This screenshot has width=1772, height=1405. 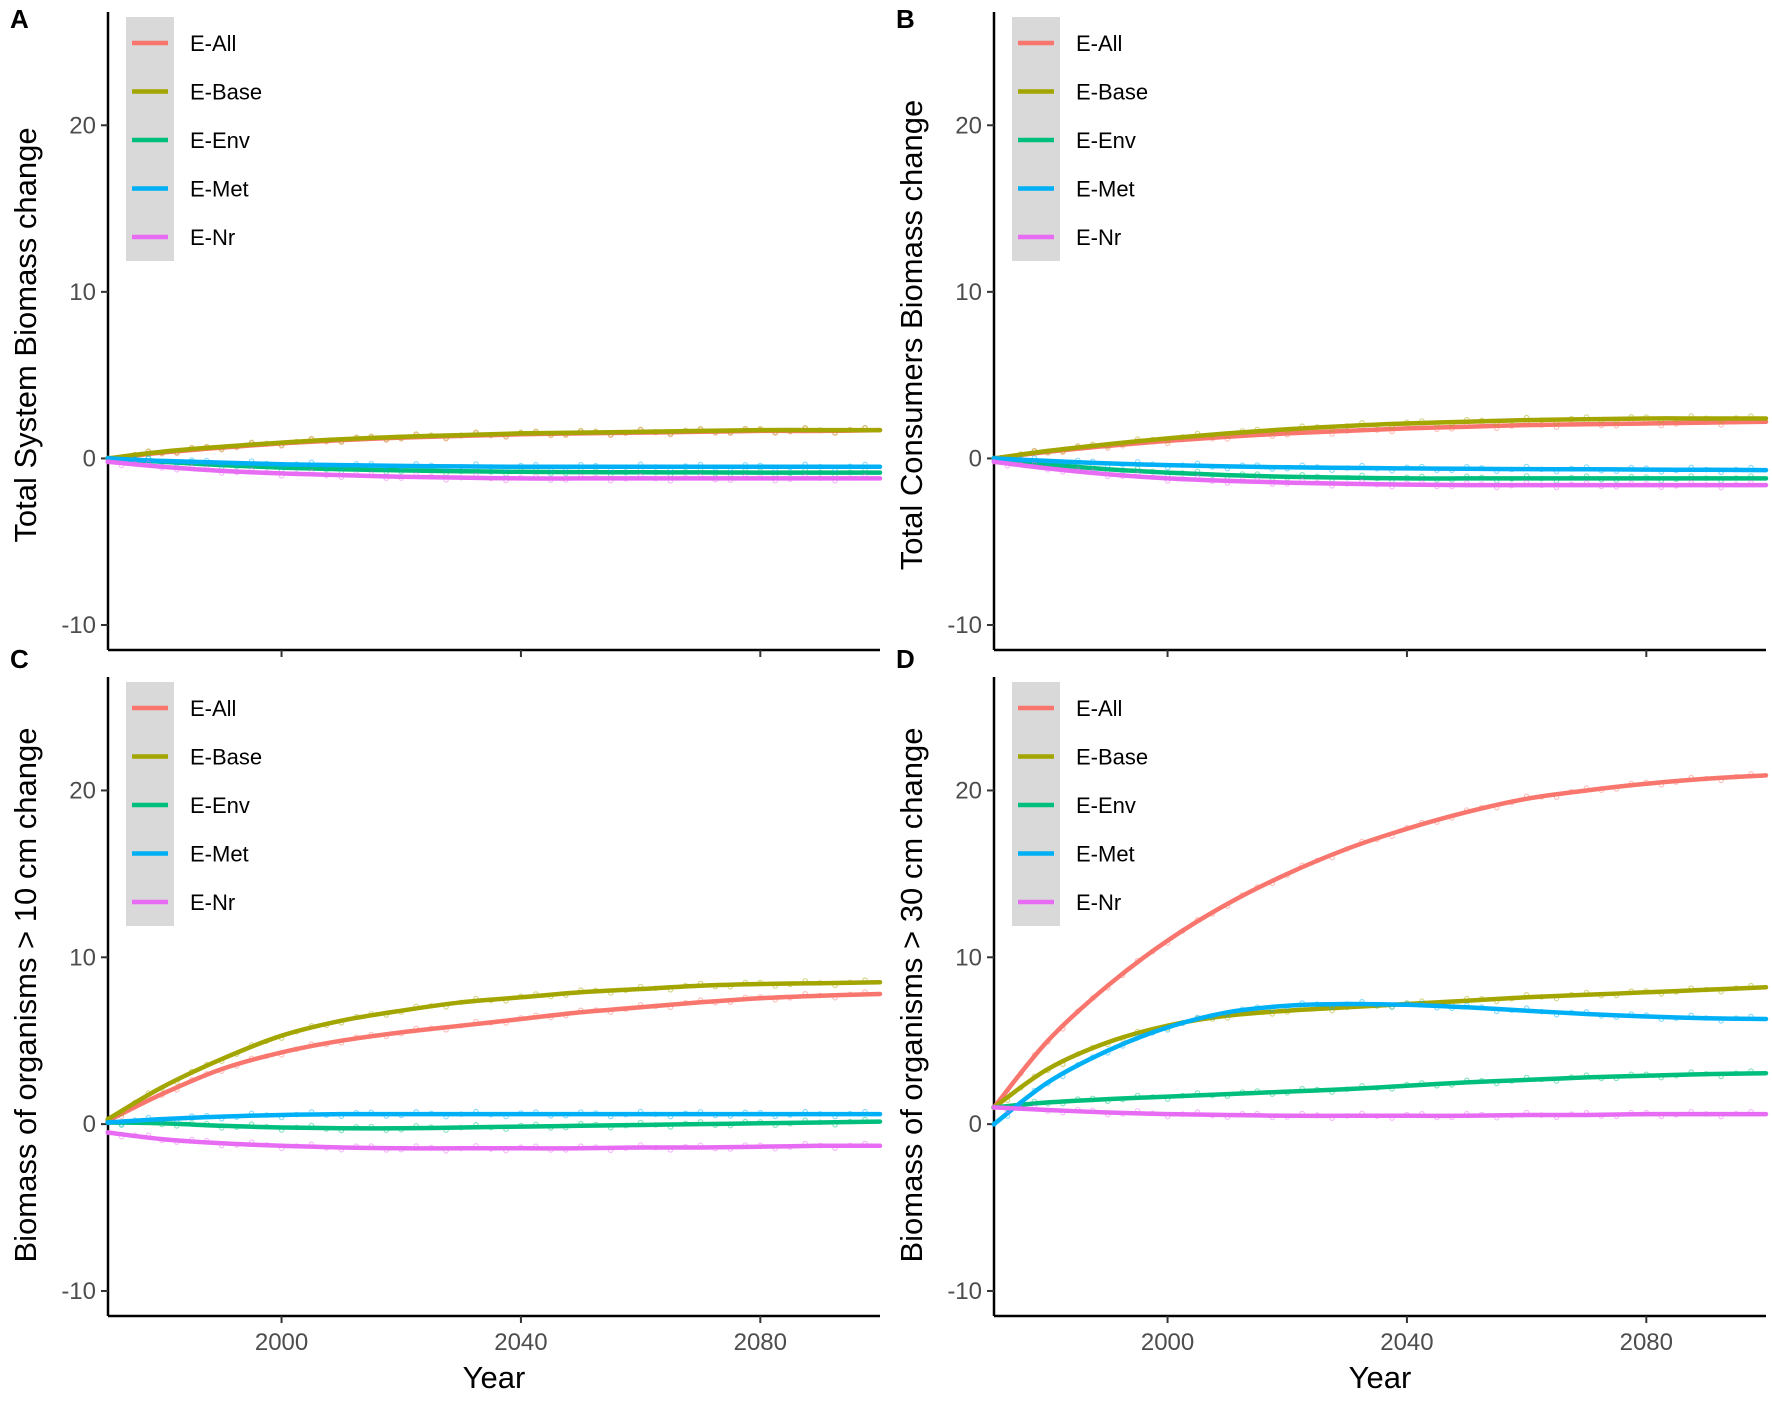 I want to click on y-axis-title: Total Consumers Biomass change, so click(x=911, y=335).